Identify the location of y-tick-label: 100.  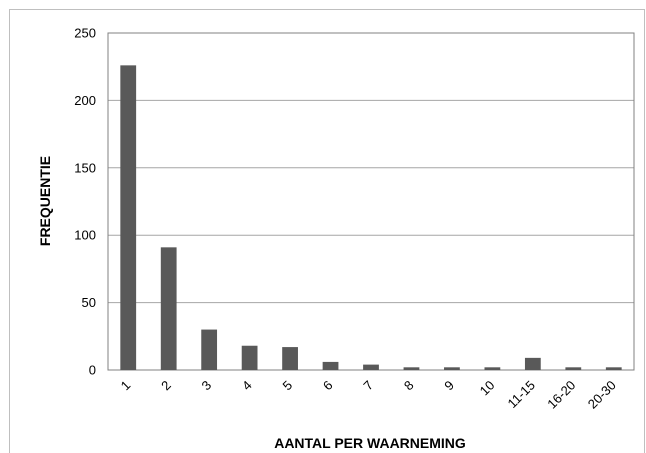
(85, 235).